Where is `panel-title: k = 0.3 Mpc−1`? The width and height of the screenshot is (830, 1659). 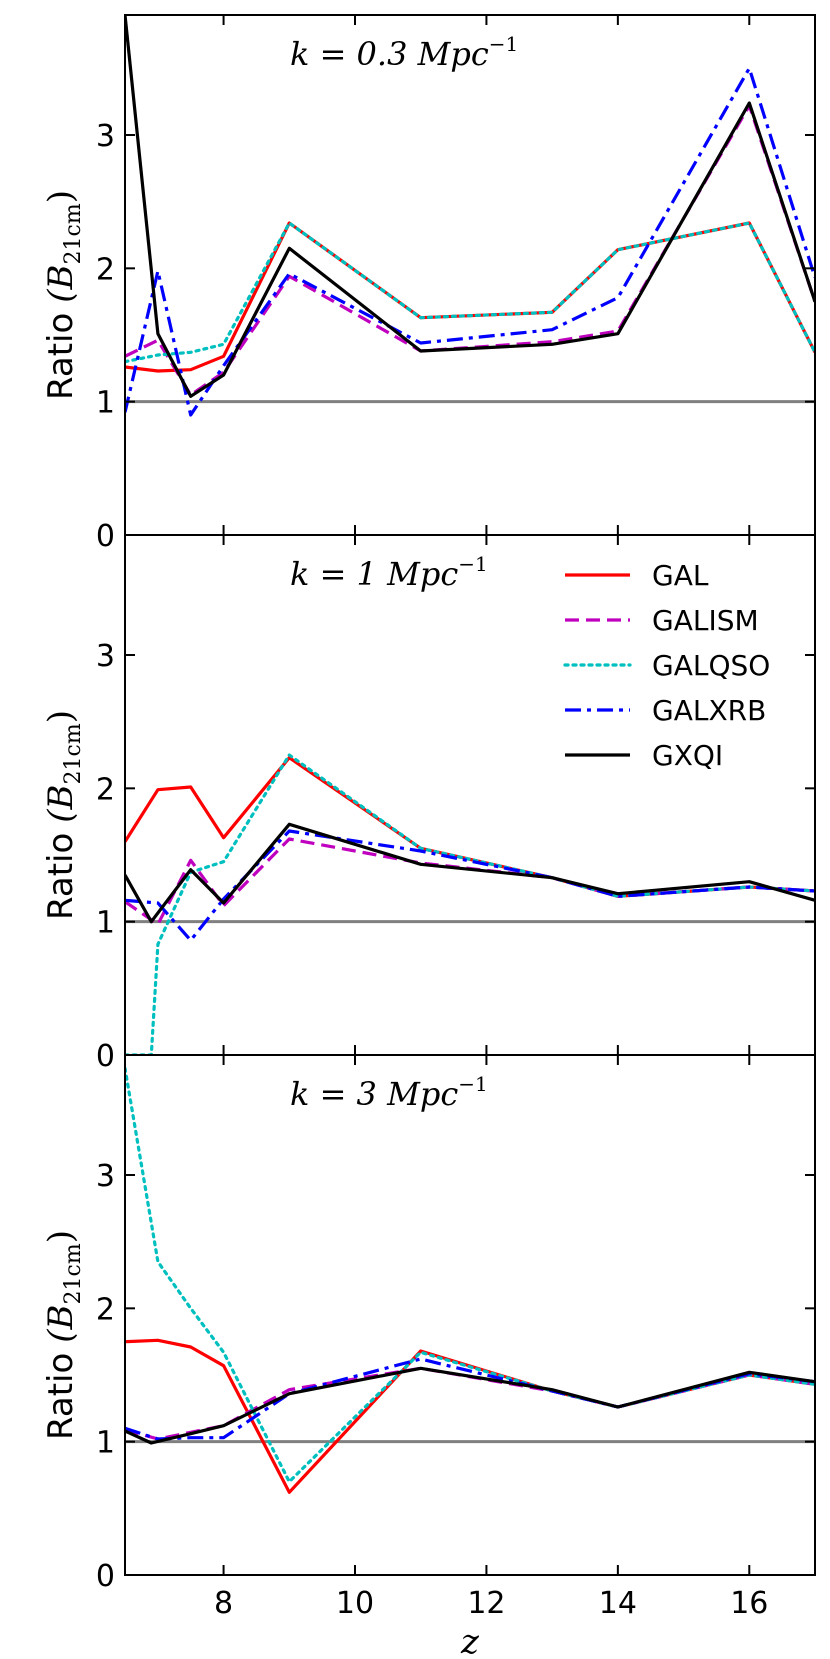 panel-title: k = 0.3 Mpc−1 is located at coordinates (404, 52).